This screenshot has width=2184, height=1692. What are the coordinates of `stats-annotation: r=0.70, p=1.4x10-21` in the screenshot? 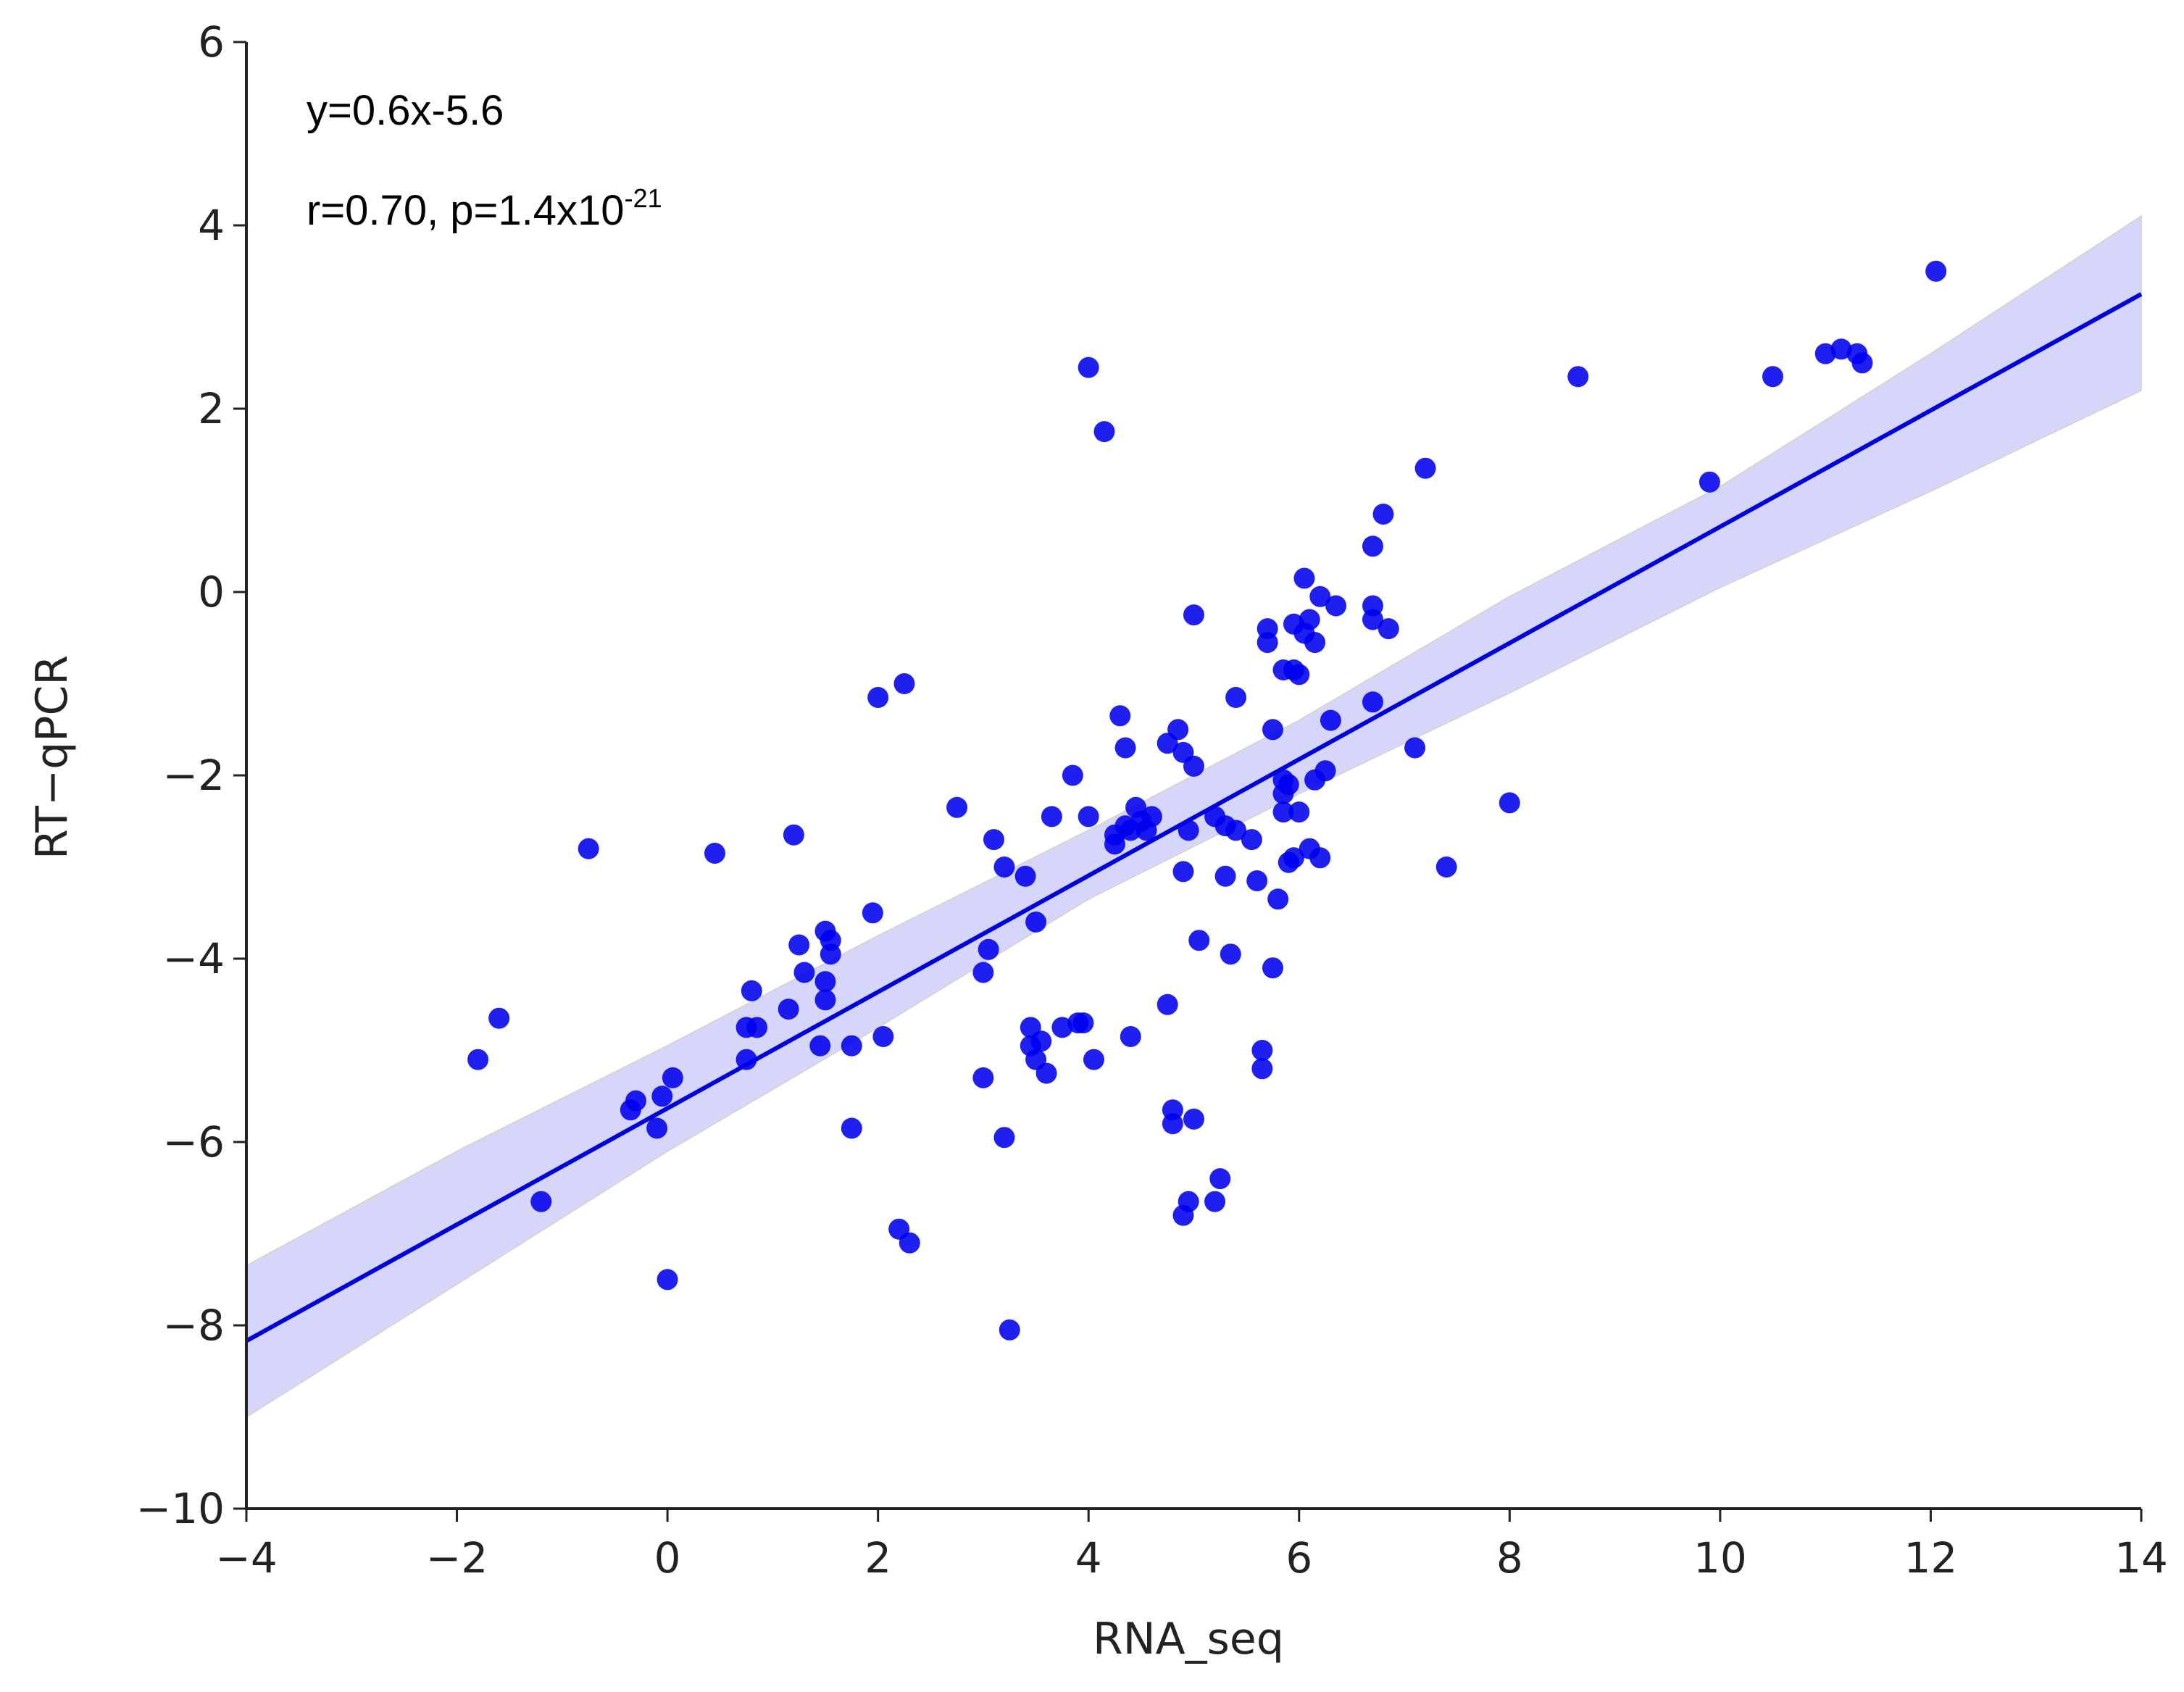 It's located at (484, 209).